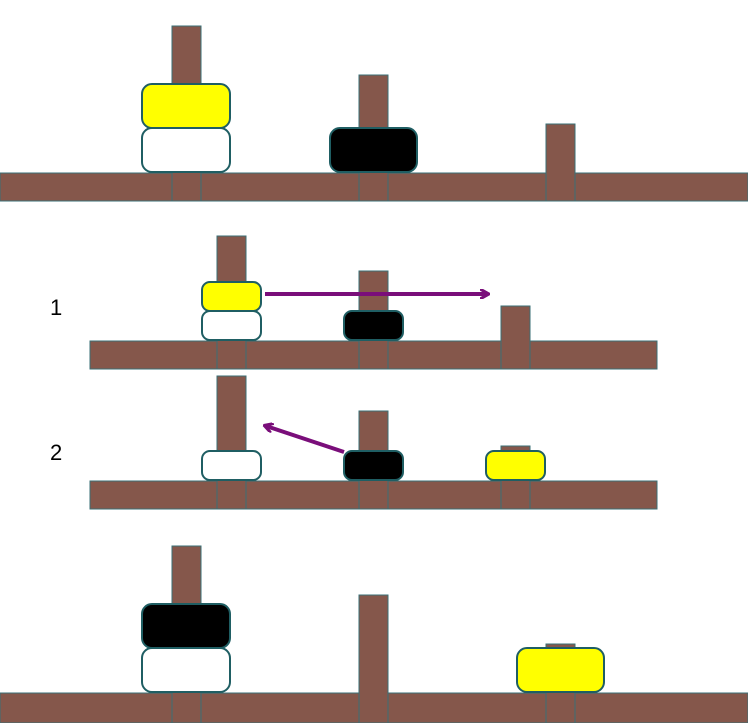 Image resolution: width=748 pixels, height=723 pixels. I want to click on step-1-label: 1, so click(56, 307).